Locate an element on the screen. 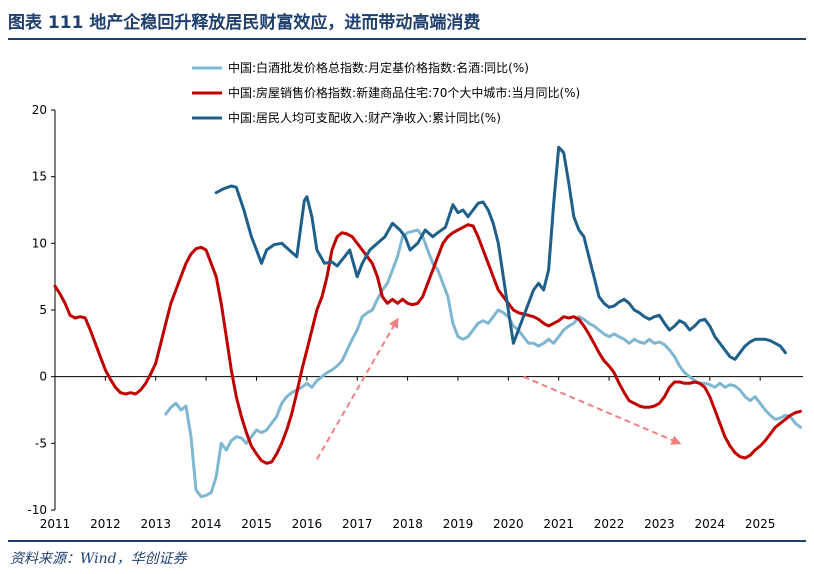  x-tick-label: 2016 is located at coordinates (307, 524).